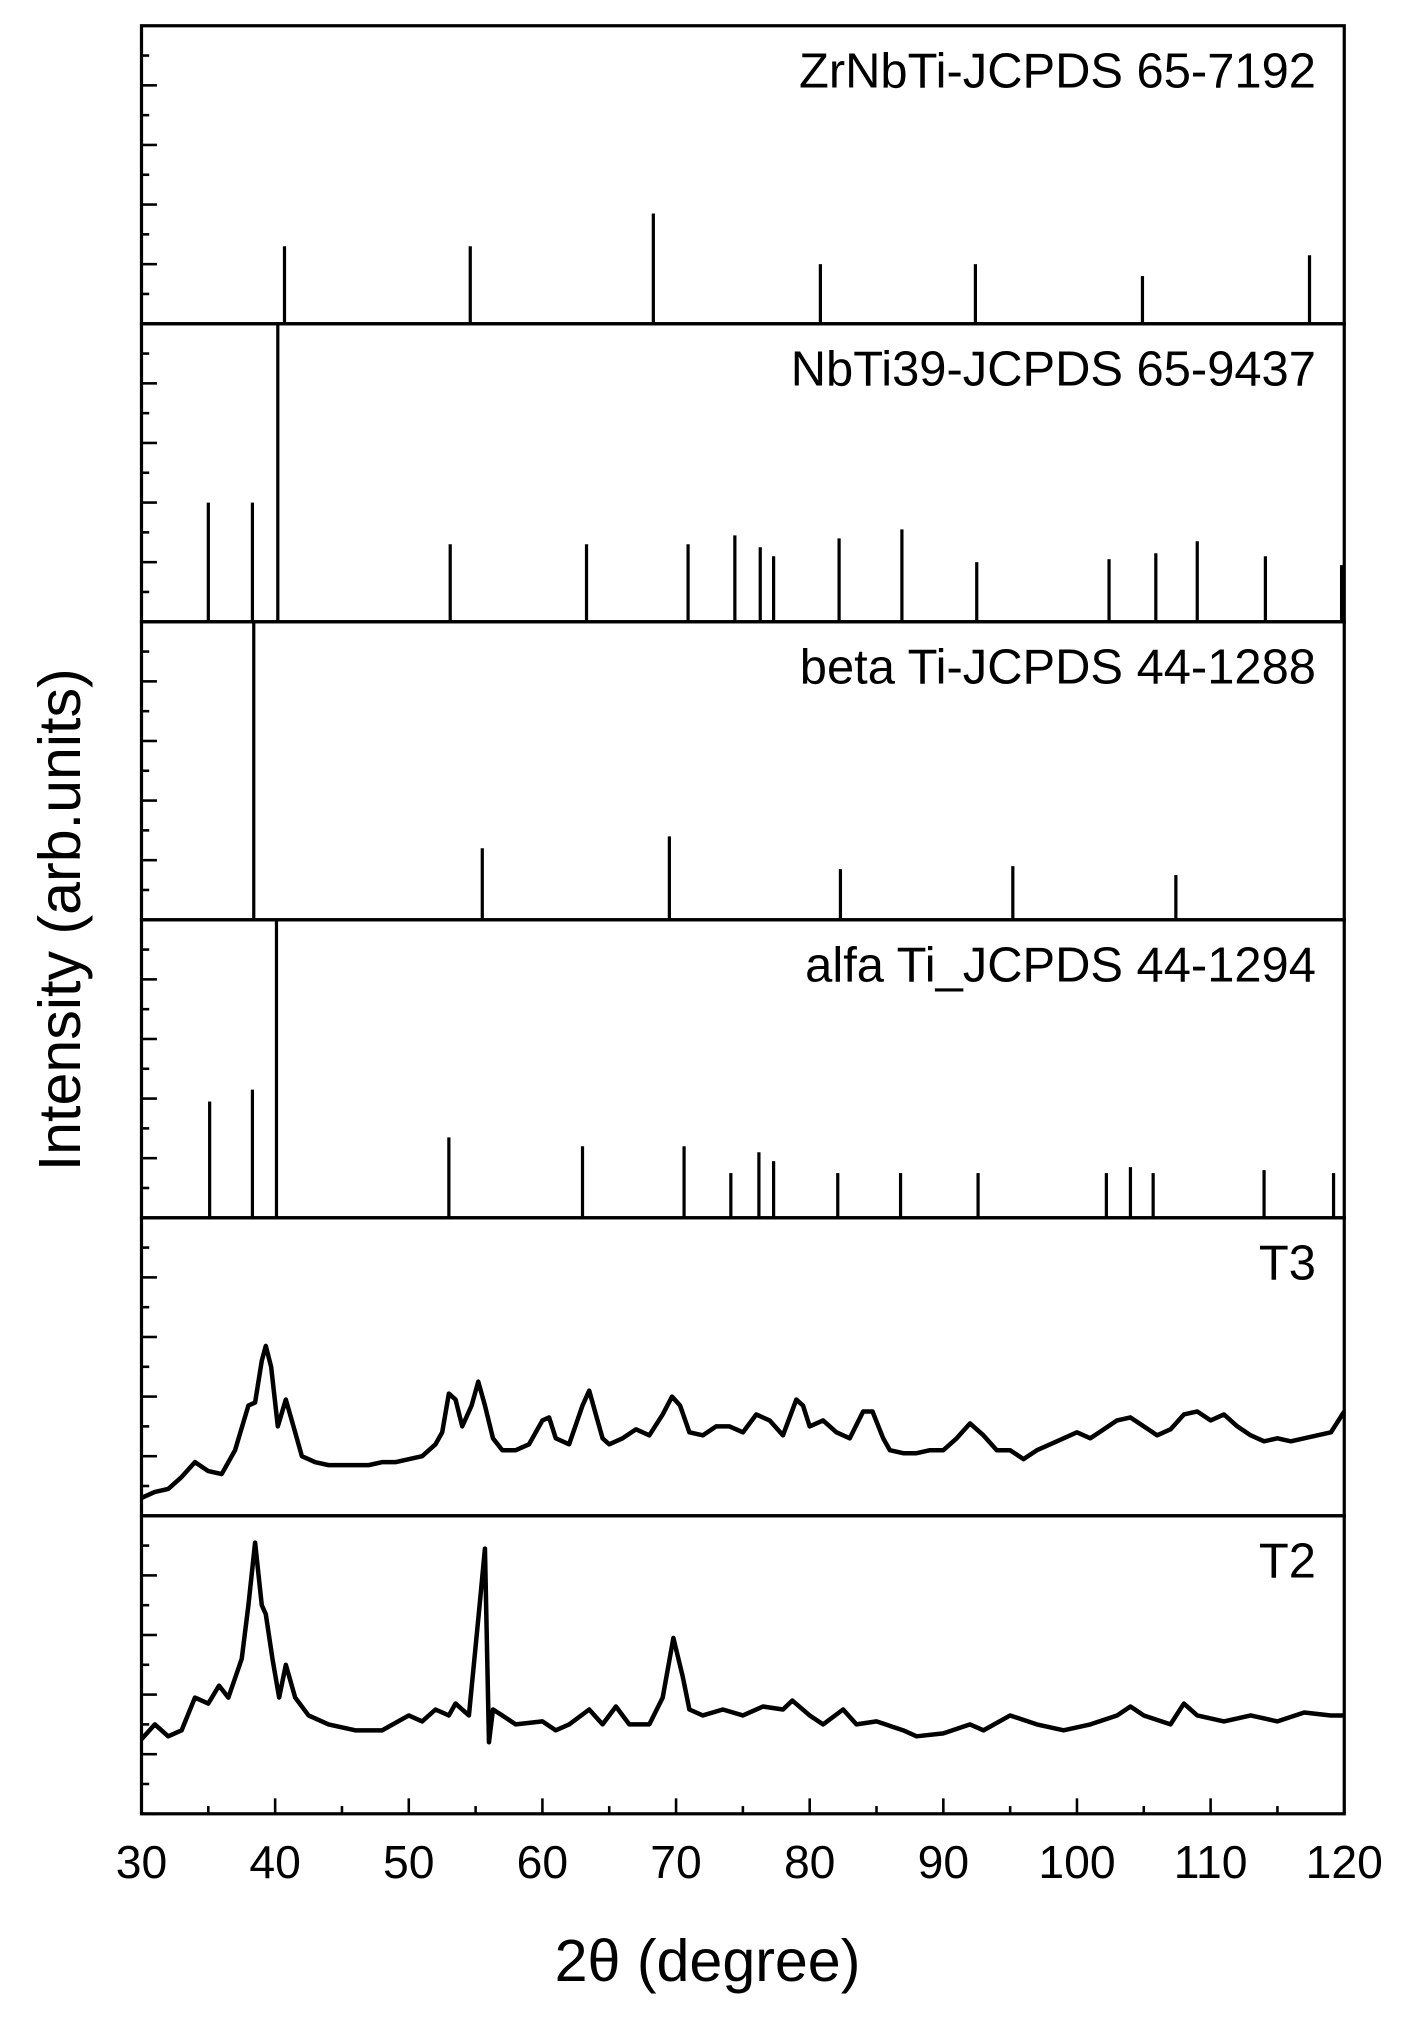  Describe the element at coordinates (1344, 1862) in the screenshot. I see `x-tick-label: 120` at that location.